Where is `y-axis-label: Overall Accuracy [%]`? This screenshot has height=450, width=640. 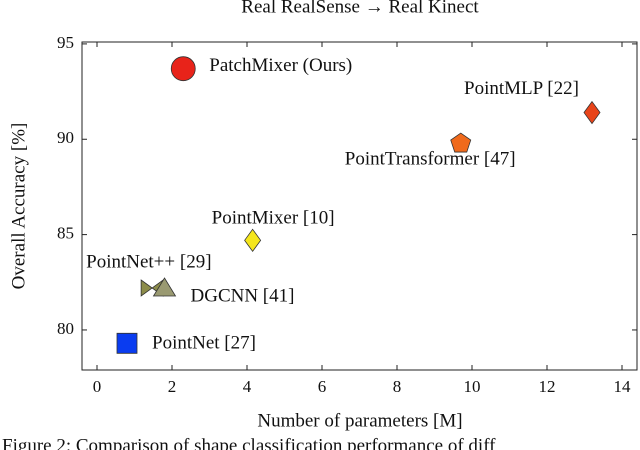
y-axis-label: Overall Accuracy [%] is located at coordinates (18, 206).